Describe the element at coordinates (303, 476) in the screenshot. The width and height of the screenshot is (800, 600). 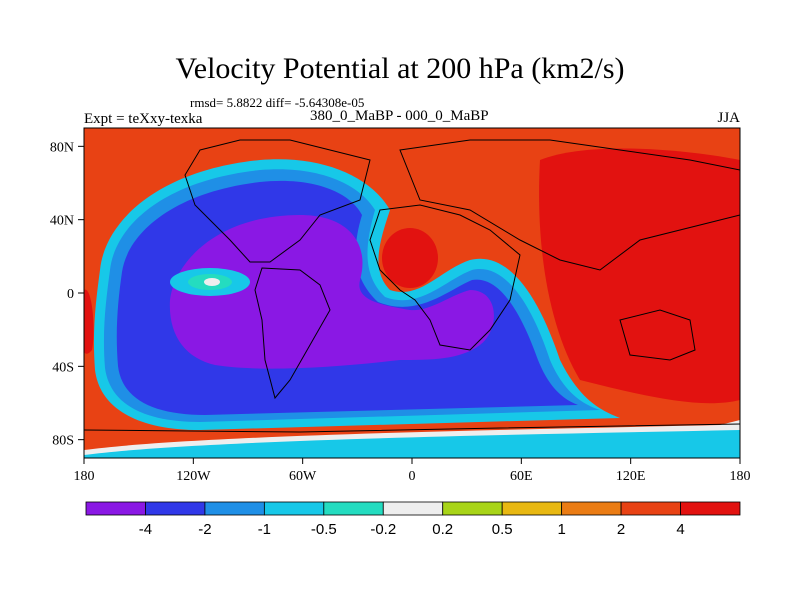
I see `x-tick-label: 60W` at that location.